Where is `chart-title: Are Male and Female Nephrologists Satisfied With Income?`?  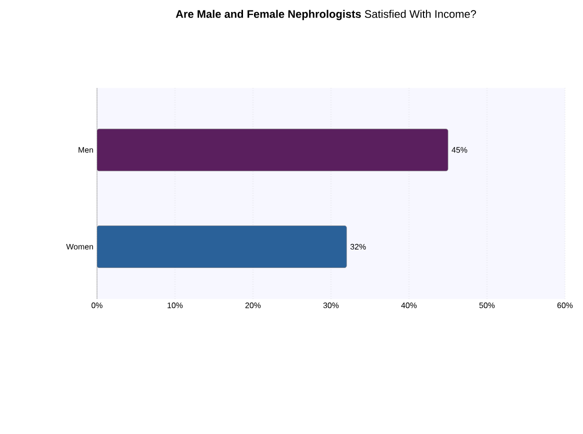 chart-title: Are Male and Female Nephrologists Satisfied With Income? is located at coordinates (326, 15).